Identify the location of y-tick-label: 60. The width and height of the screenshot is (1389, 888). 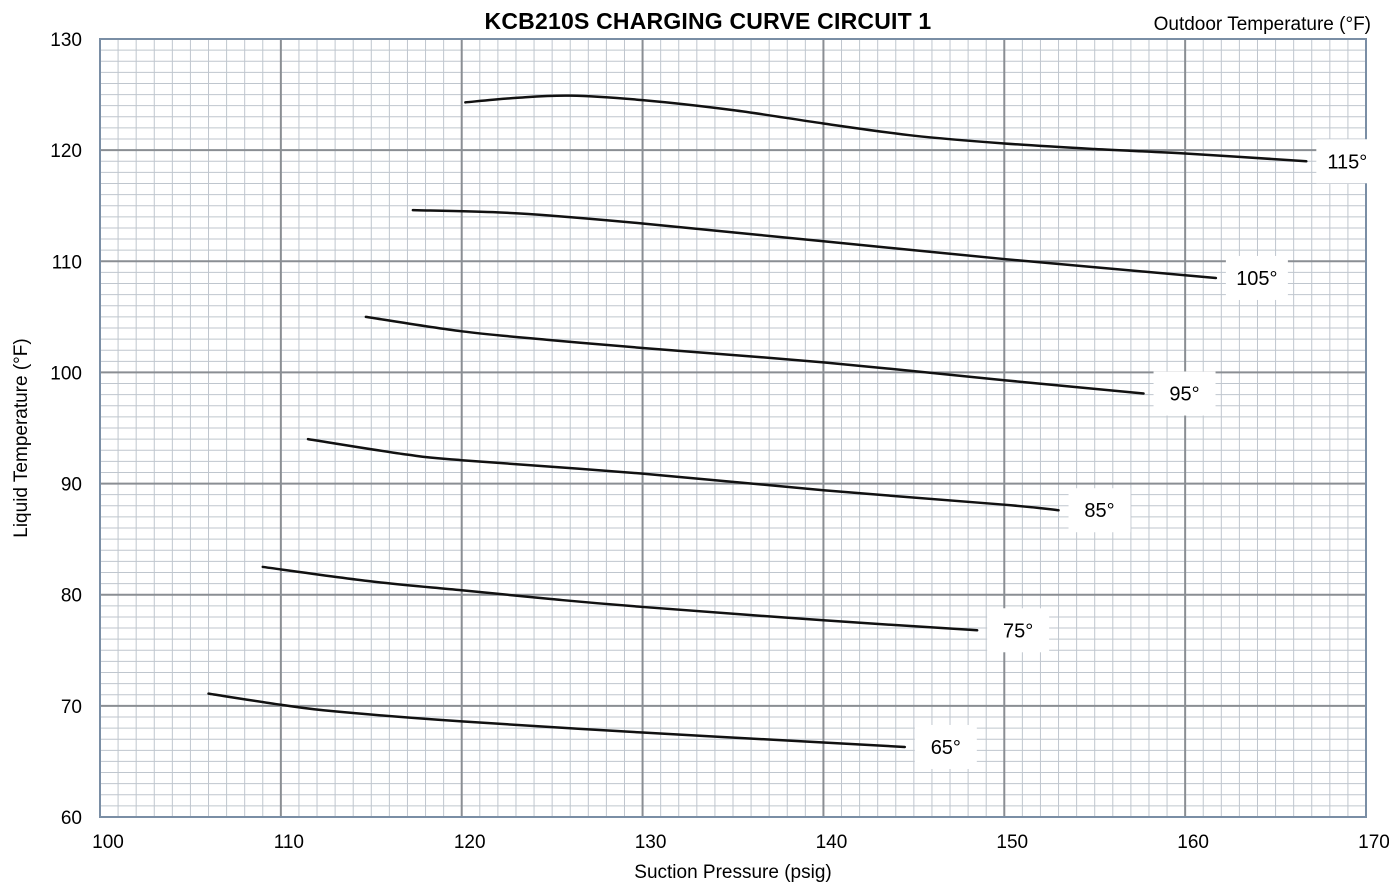
(71, 818).